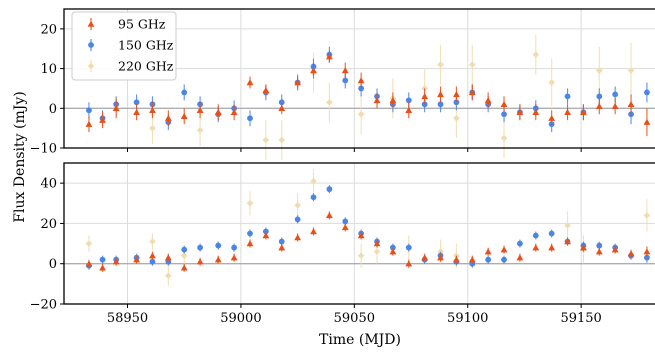 The height and width of the screenshot is (352, 655). What do you see at coordinates (146, 66) in the screenshot?
I see `legend-label: 220 GHz` at bounding box center [146, 66].